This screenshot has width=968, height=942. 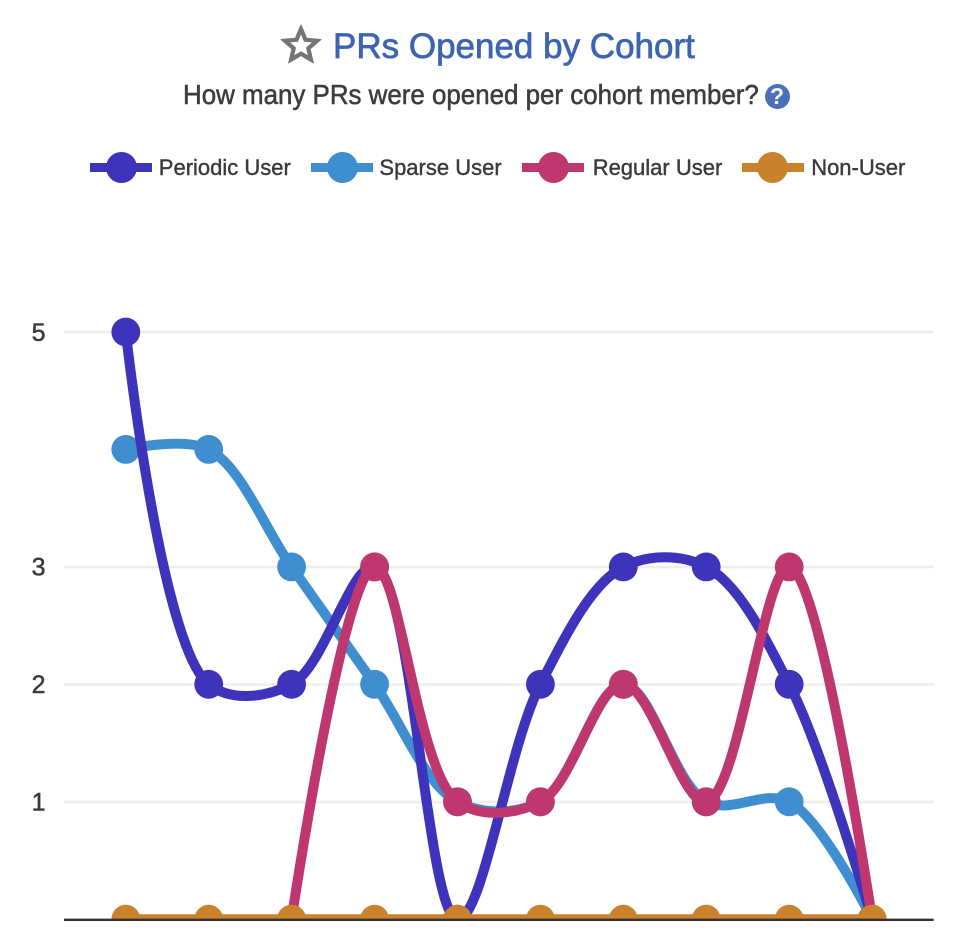 What do you see at coordinates (39, 803) in the screenshot?
I see `svg-text: 1` at bounding box center [39, 803].